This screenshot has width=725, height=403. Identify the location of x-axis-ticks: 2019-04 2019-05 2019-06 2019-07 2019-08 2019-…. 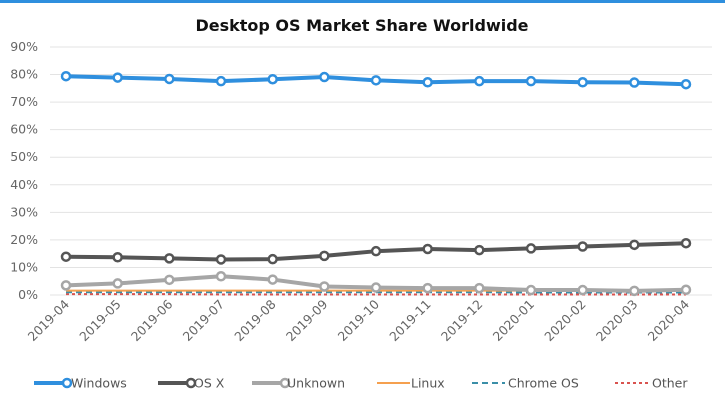
(359, 320).